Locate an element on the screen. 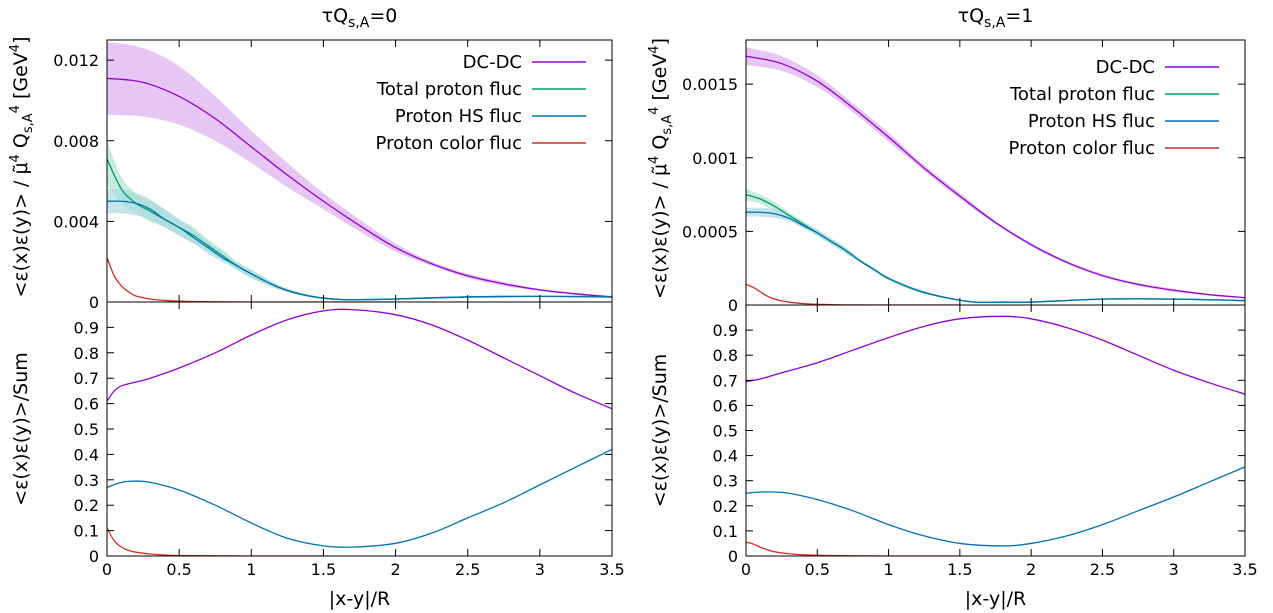  series-line-total-proton-fluc is located at coordinates (995, 248).